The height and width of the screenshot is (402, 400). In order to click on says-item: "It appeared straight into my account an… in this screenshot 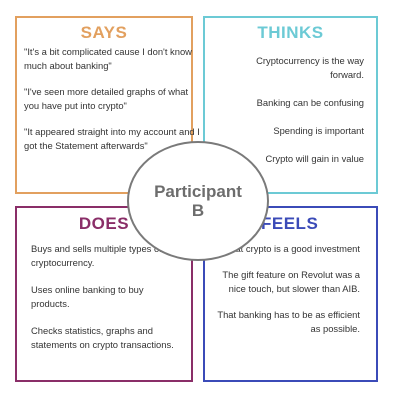, I will do `click(112, 138)`.